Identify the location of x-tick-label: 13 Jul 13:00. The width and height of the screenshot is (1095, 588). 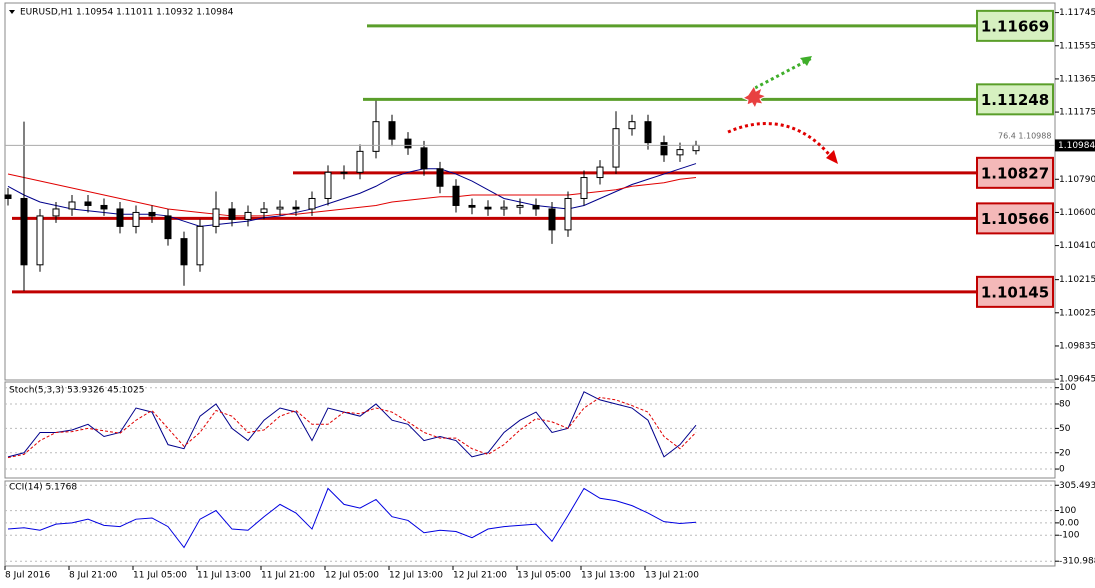
(608, 576).